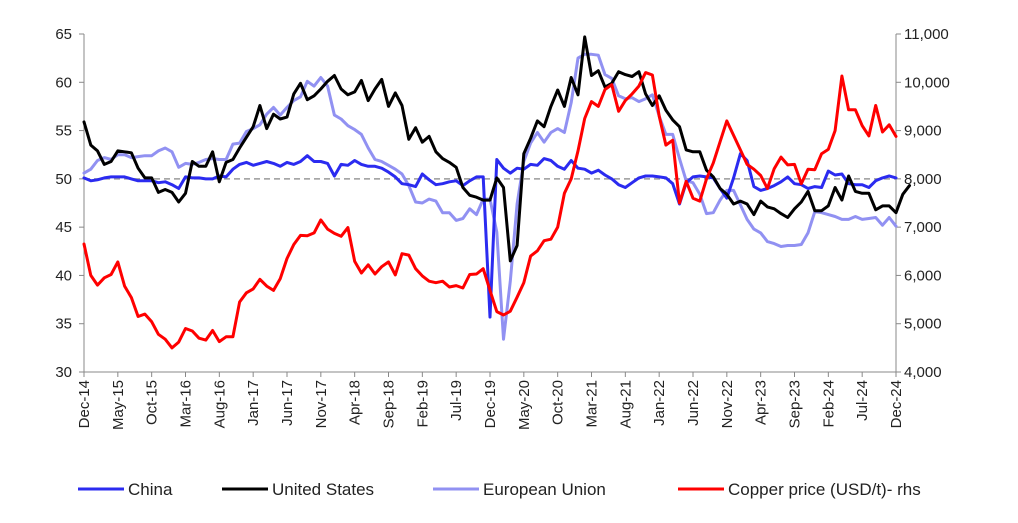 The height and width of the screenshot is (523, 1018). I want to click on x-tick-label: Sep-18, so click(389, 404).